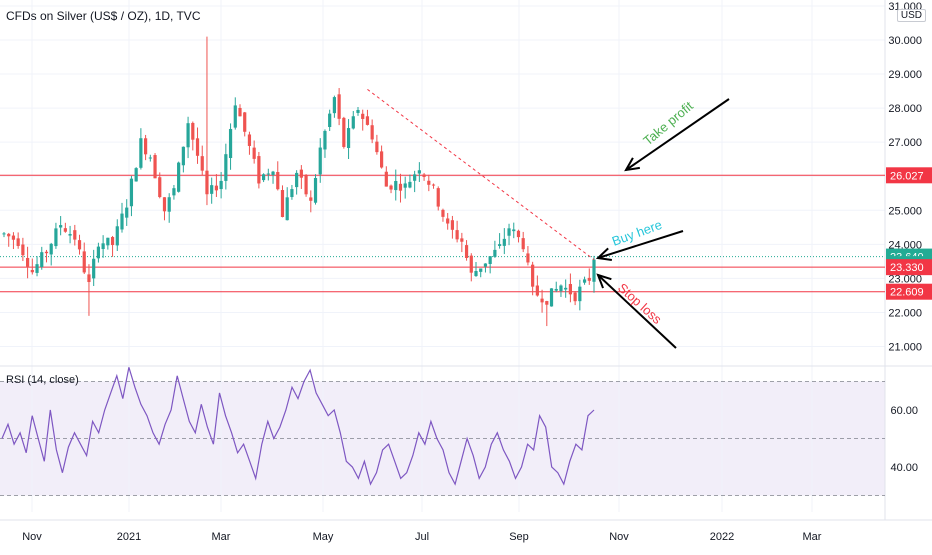  What do you see at coordinates (632, 164) in the screenshot?
I see `take-profit-arrow-head` at bounding box center [632, 164].